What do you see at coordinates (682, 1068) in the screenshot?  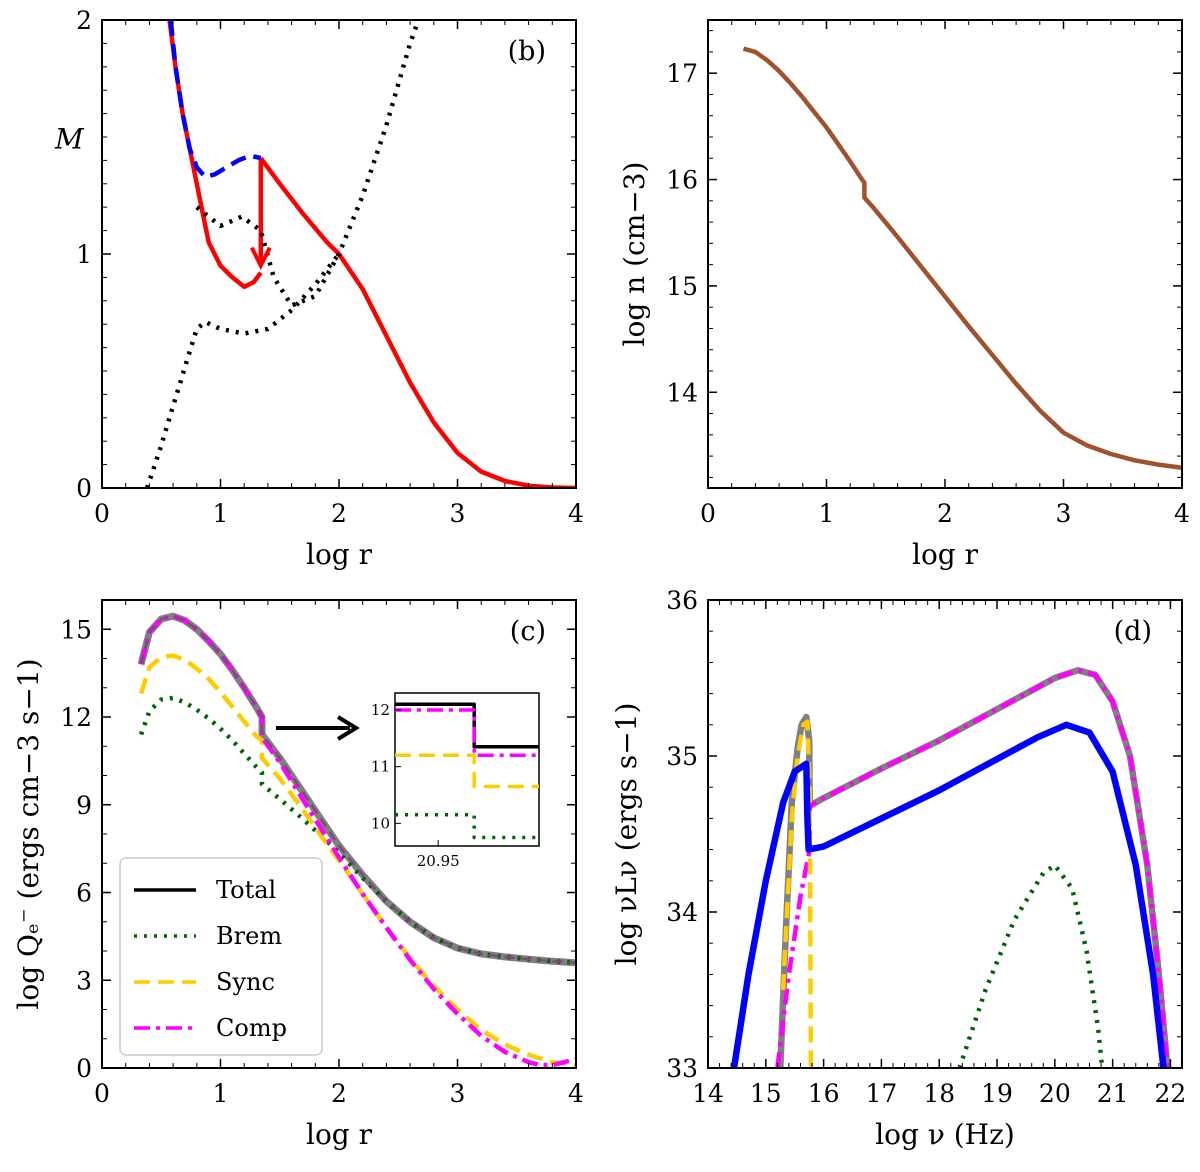 I see `ytick-label: 33` at bounding box center [682, 1068].